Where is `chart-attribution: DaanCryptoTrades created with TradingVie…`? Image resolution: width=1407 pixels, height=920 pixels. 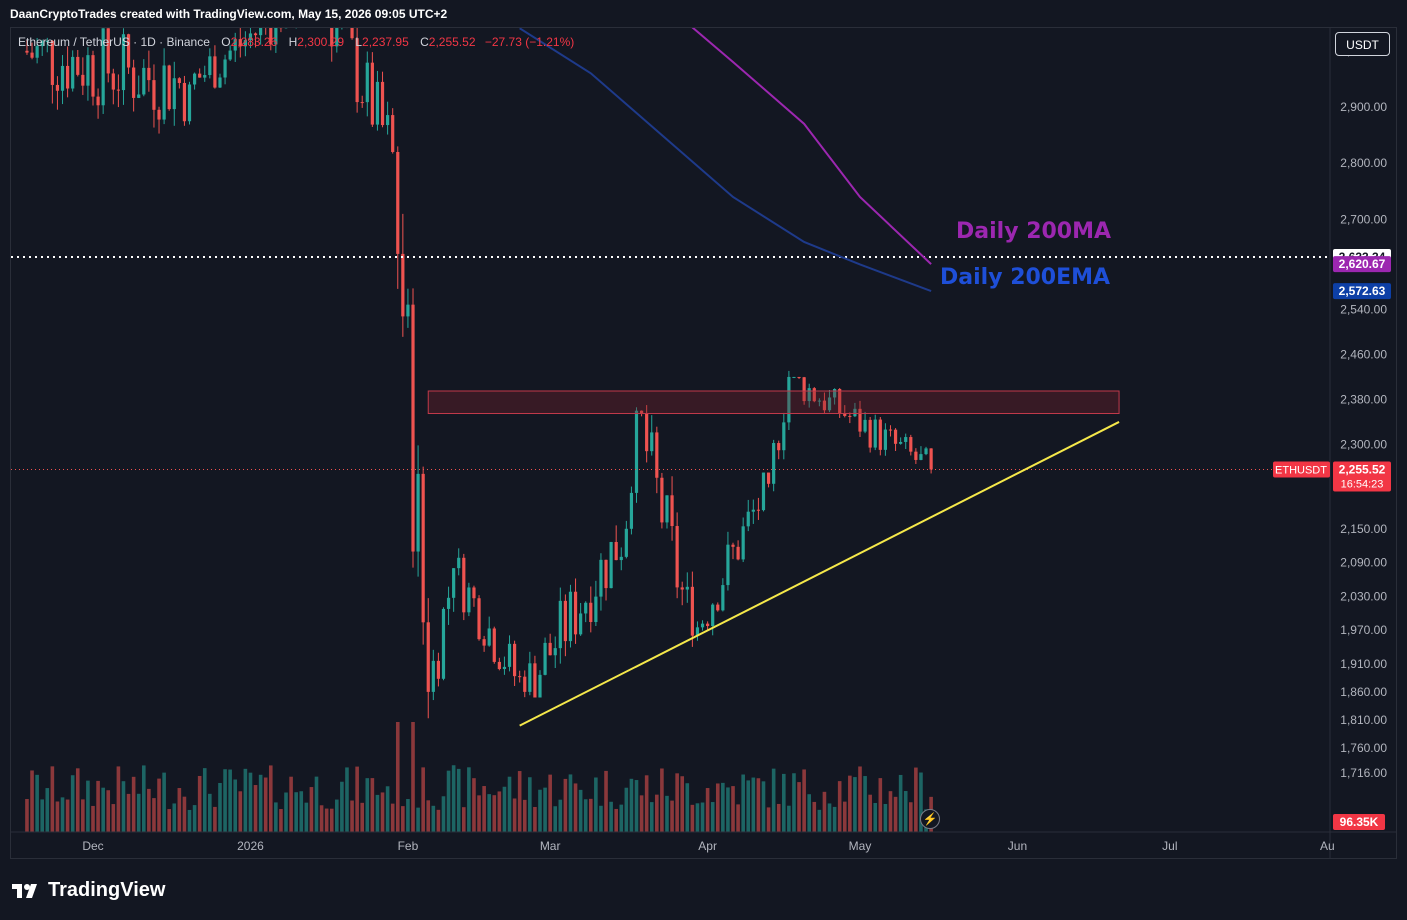
chart-attribution: DaanCryptoTrades created with TradingVie… is located at coordinates (229, 14).